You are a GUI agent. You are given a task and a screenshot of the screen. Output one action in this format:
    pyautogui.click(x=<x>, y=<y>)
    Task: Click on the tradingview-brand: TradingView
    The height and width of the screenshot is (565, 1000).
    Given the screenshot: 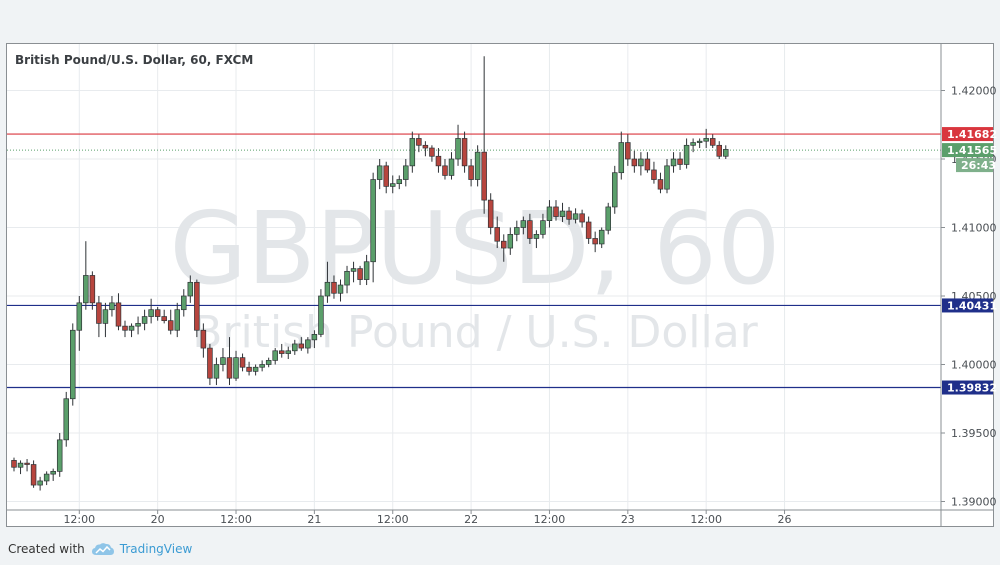 What is the action you would take?
    pyautogui.click(x=156, y=549)
    